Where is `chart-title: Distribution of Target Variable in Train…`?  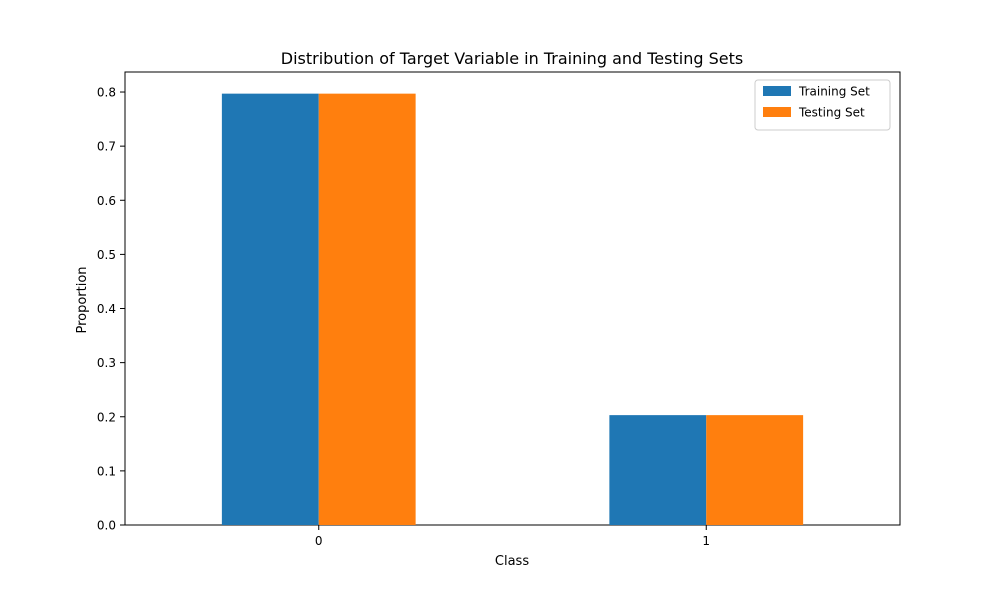 chart-title: Distribution of Target Variable in Train… is located at coordinates (512, 58).